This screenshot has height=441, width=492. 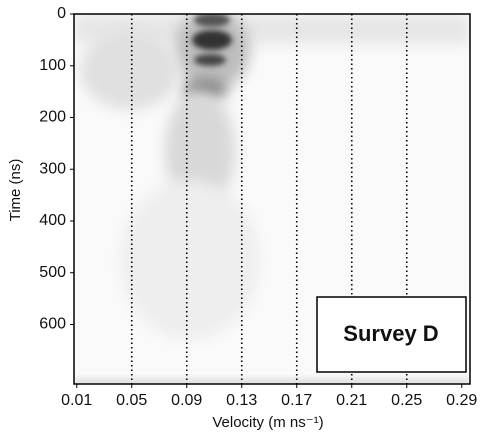 What do you see at coordinates (52, 117) in the screenshot?
I see `y-tick-label: 200` at bounding box center [52, 117].